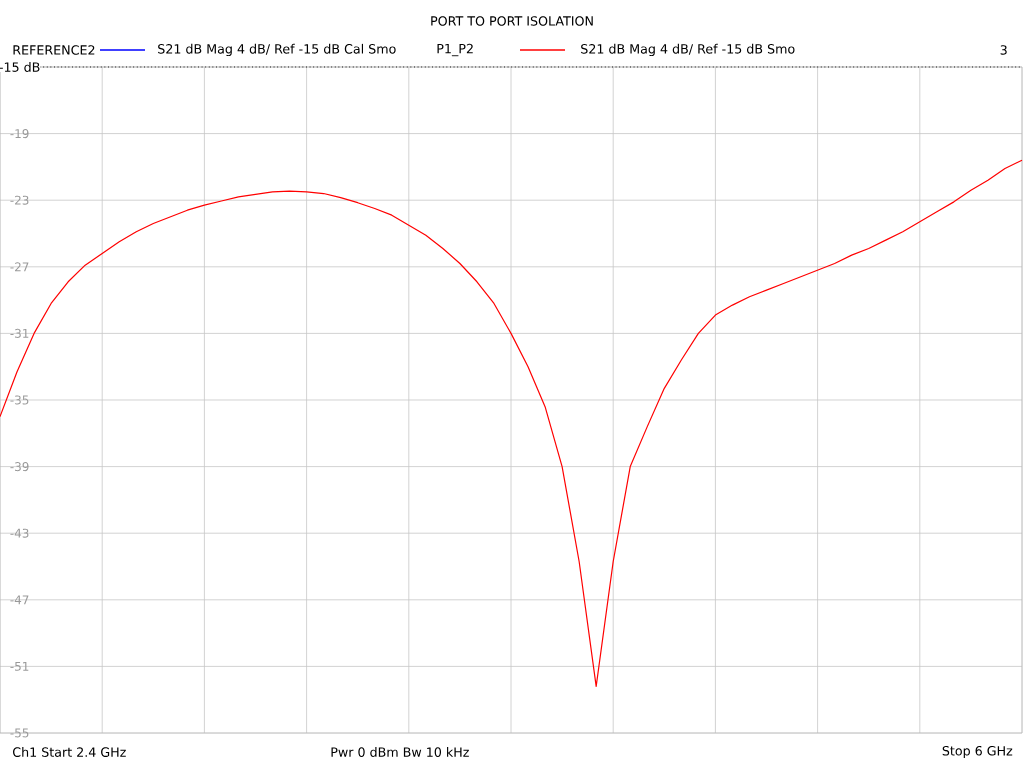  I want to click on text: REFERENCE2, so click(54, 50).